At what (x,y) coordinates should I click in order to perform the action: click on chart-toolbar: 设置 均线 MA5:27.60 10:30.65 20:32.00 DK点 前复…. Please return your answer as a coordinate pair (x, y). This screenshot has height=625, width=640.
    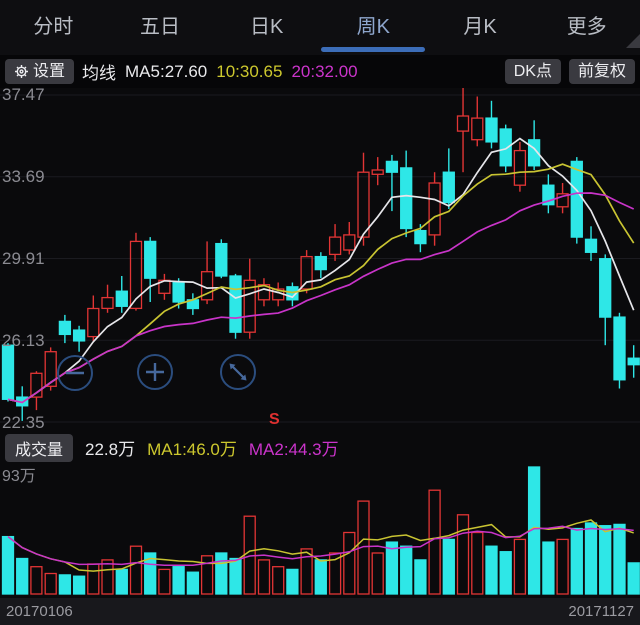
    Looking at the image, I should click on (320, 71).